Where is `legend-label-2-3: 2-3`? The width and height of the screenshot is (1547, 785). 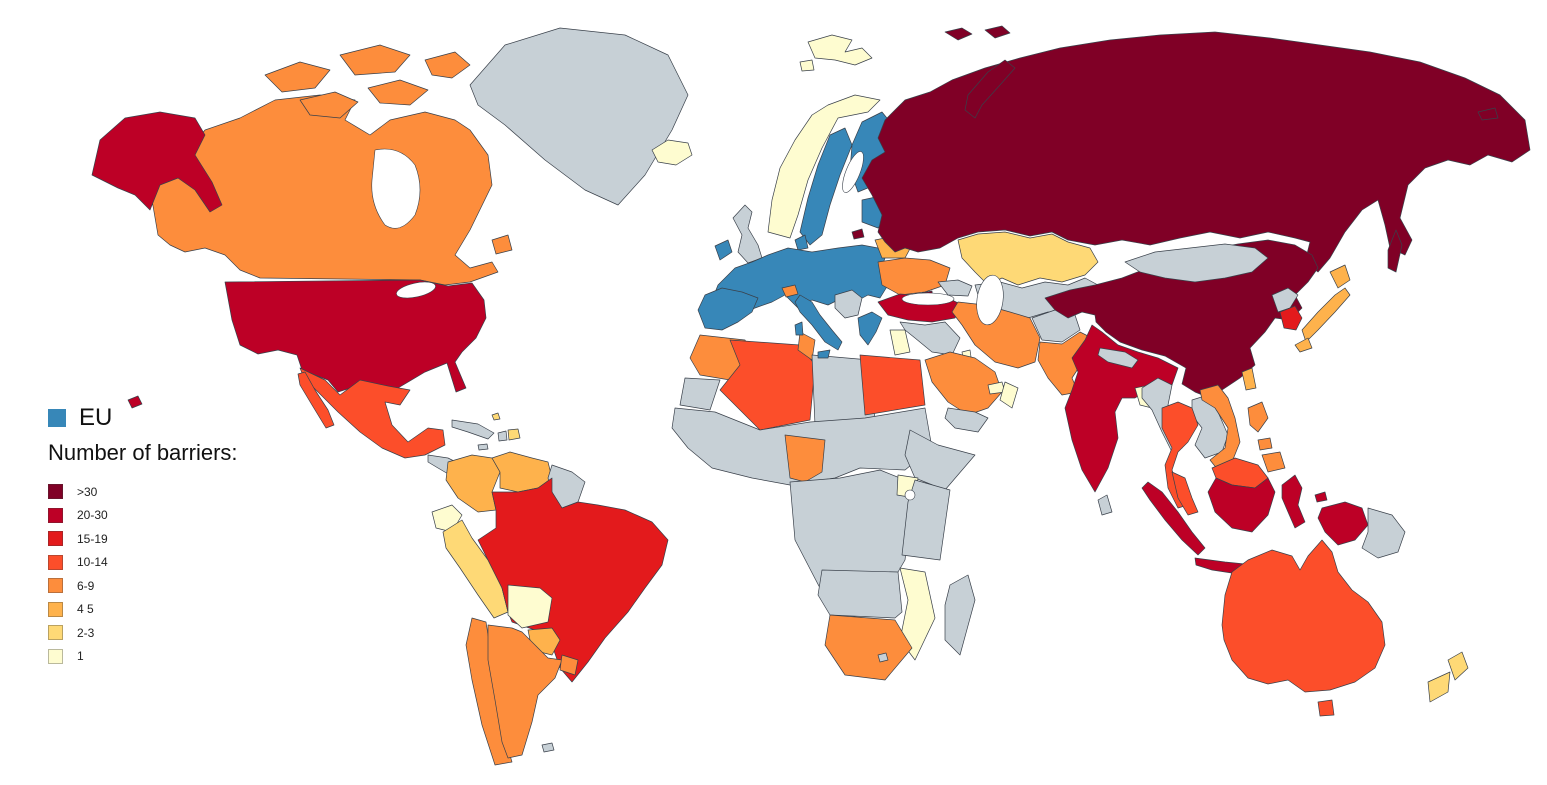
legend-label-2-3: 2-3 is located at coordinates (86, 632).